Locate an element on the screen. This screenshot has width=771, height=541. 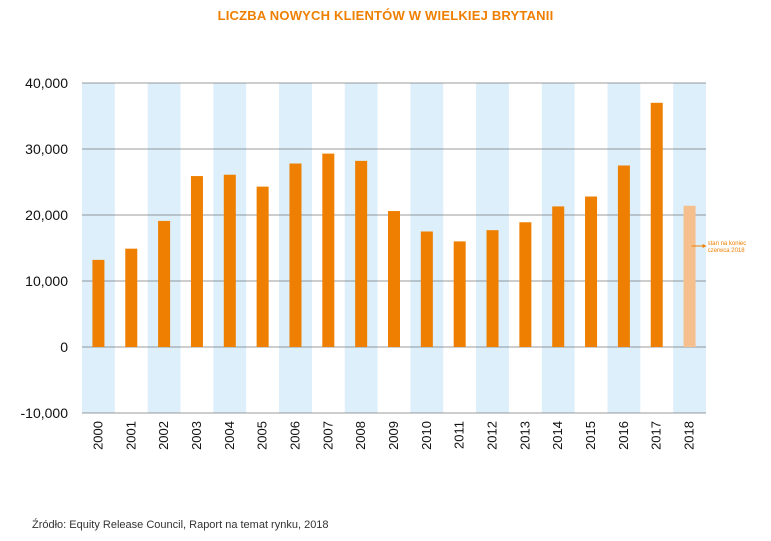
bar-2007 is located at coordinates (328, 250).